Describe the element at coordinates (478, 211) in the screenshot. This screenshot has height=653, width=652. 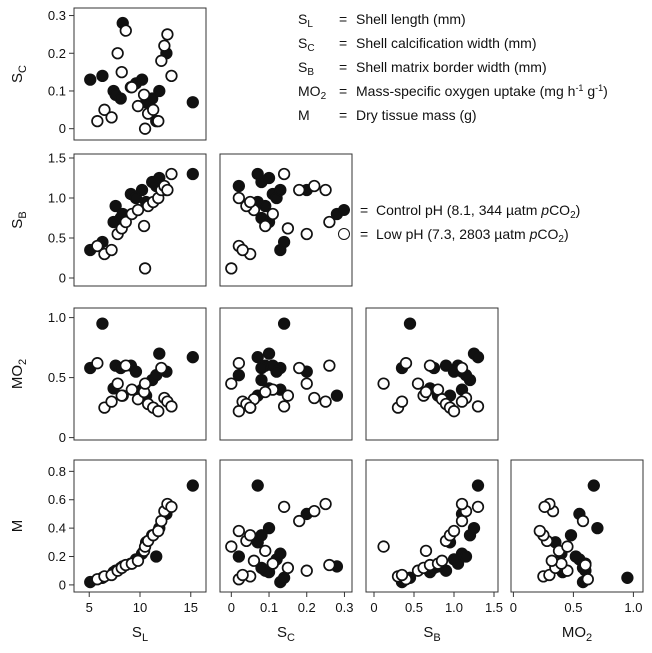
I see `legend-label: Control pH (8.1, 344 µatm pCO2)` at that location.